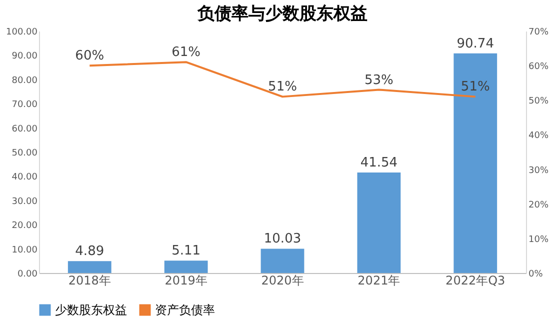 The height and width of the screenshot is (323, 554). Describe the element at coordinates (283, 239) in the screenshot. I see `data-label: 10.03` at that location.